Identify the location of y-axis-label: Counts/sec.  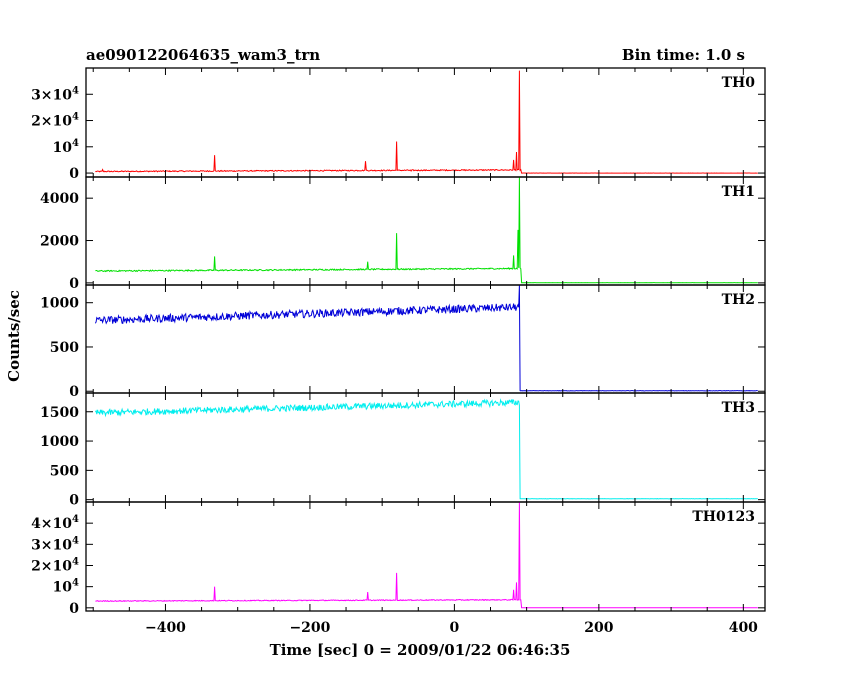
(14, 336).